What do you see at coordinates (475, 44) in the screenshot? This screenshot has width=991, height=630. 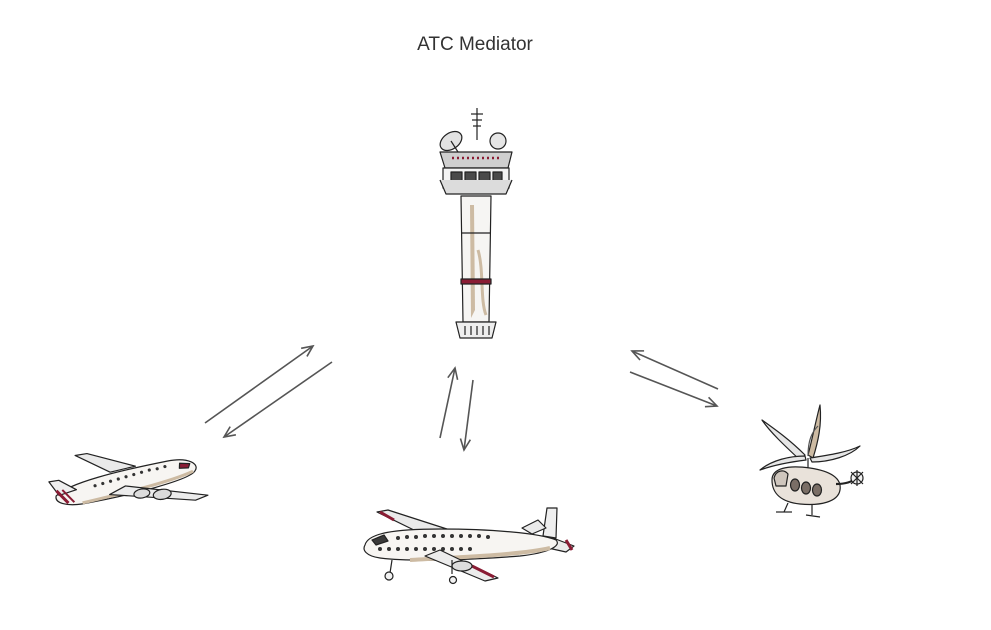 I see `diagram-title: ATC Mediator` at bounding box center [475, 44].